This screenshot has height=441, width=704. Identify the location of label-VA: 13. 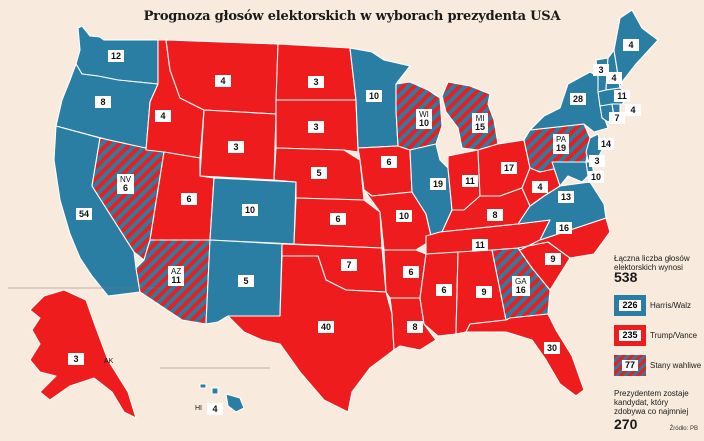
(566, 197).